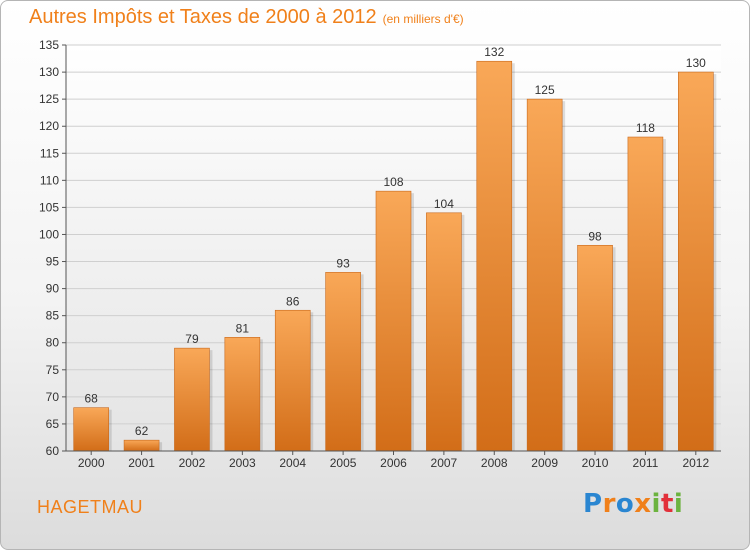 The width and height of the screenshot is (750, 550). I want to click on y-tick-label: 65, so click(53, 424).